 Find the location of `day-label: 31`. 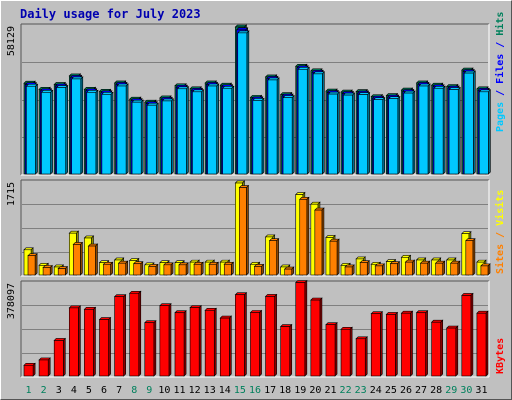

day-label: 31 is located at coordinates (481, 390).